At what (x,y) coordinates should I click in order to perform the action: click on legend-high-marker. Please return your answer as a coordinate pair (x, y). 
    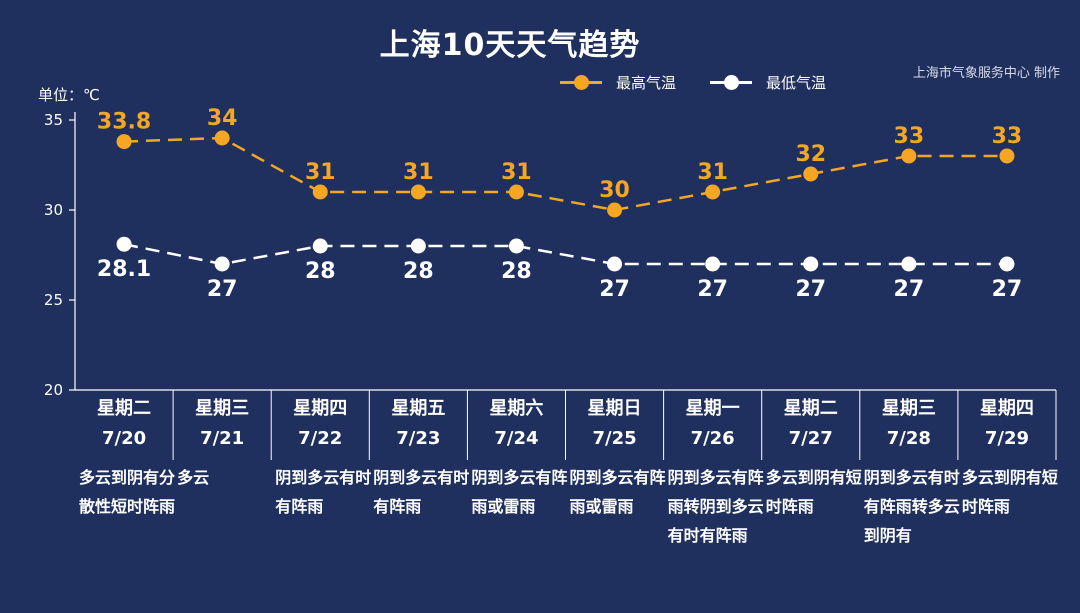
    Looking at the image, I should click on (581, 82).